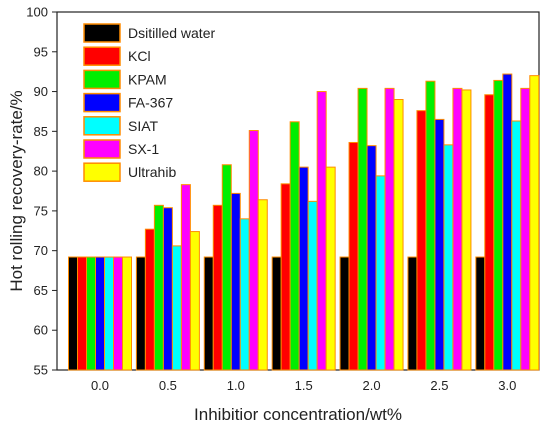  What do you see at coordinates (253, 250) in the screenshot?
I see `bar-sx-1-1.0` at bounding box center [253, 250].